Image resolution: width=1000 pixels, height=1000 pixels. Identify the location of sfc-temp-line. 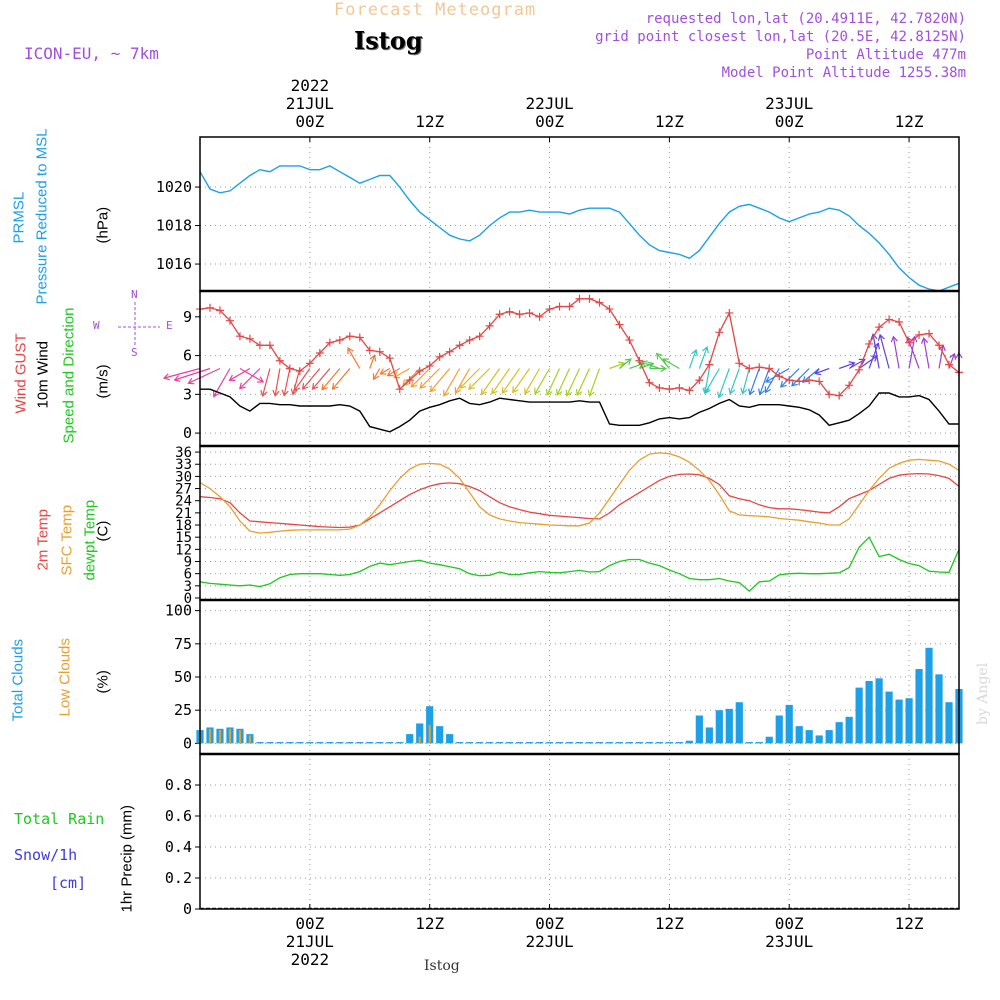
(579, 493).